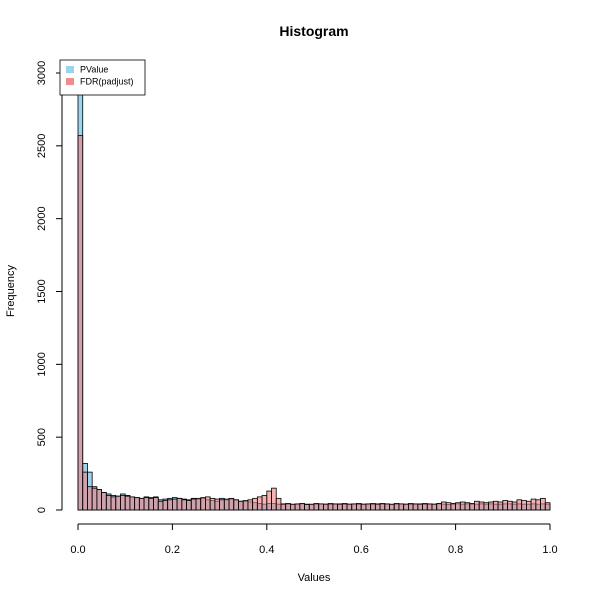 The image size is (600, 600). What do you see at coordinates (314, 578) in the screenshot?
I see `x-axis-label: Values` at bounding box center [314, 578].